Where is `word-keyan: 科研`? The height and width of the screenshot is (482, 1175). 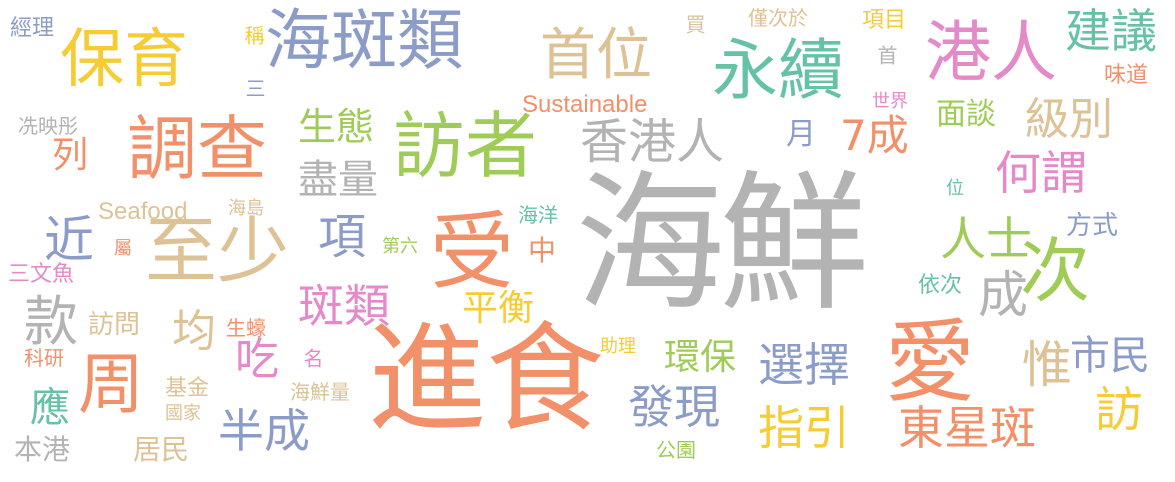
word-keyan: 科研 is located at coordinates (44, 358).